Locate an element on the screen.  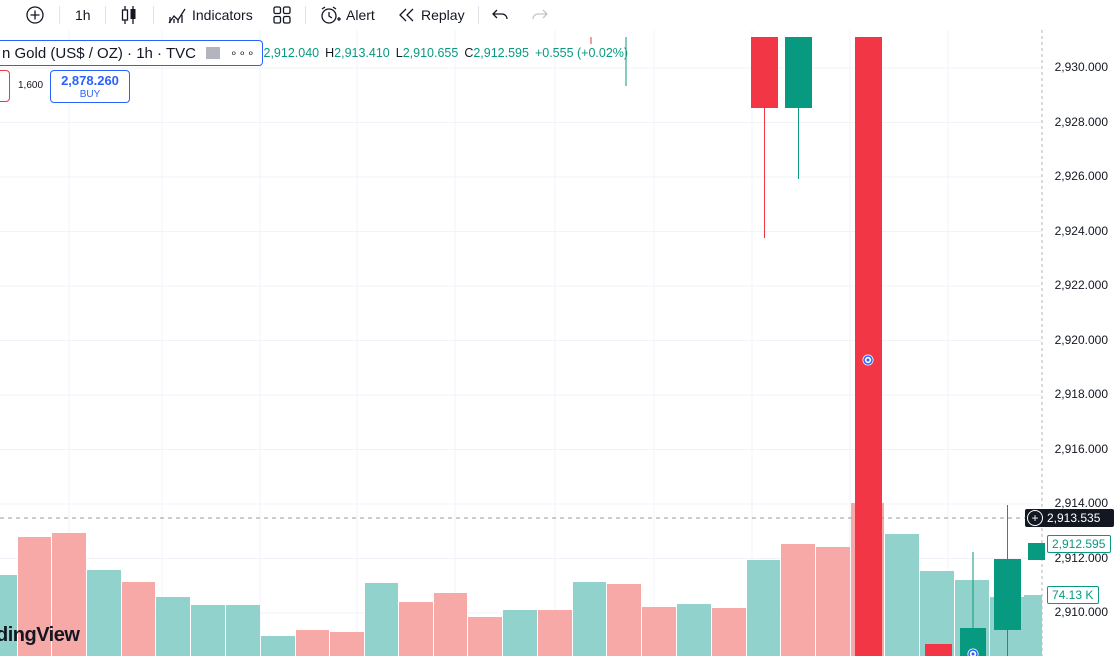
undo-icon is located at coordinates (501, 15).